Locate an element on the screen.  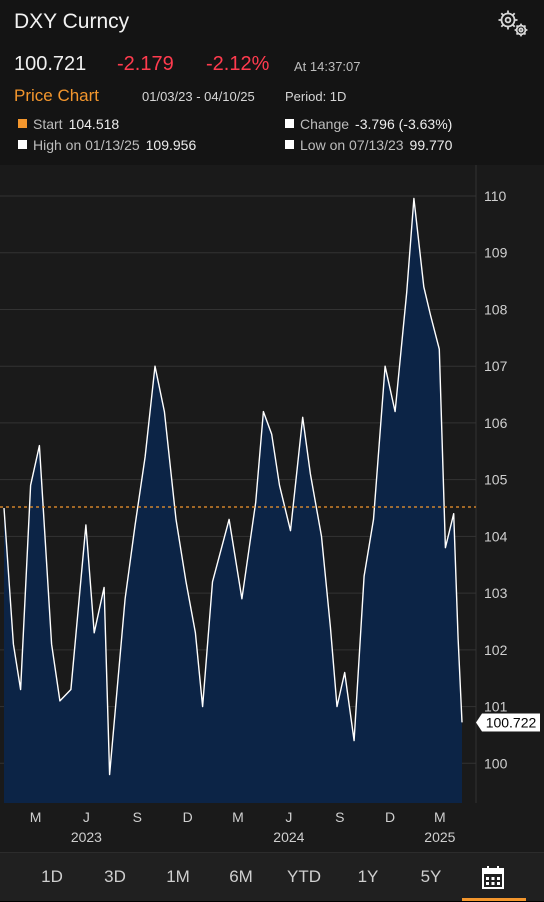
y-tick-label: 100 is located at coordinates (496, 763).